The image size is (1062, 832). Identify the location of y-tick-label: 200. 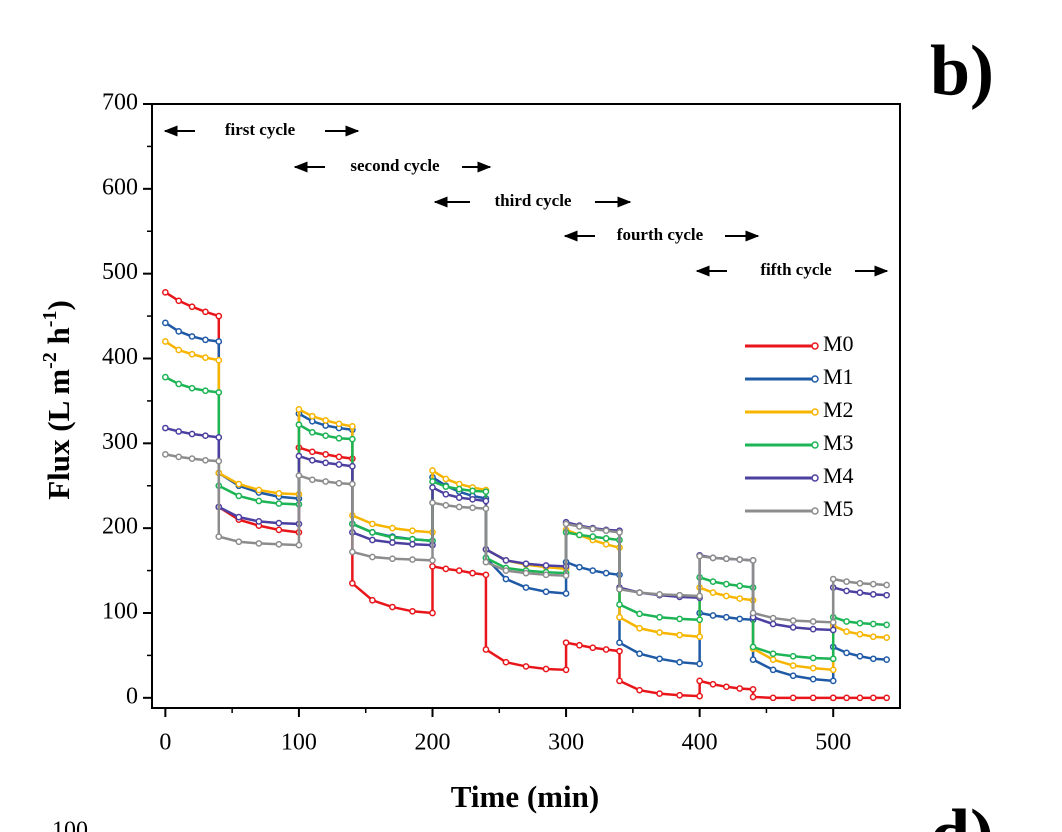
(120, 527).